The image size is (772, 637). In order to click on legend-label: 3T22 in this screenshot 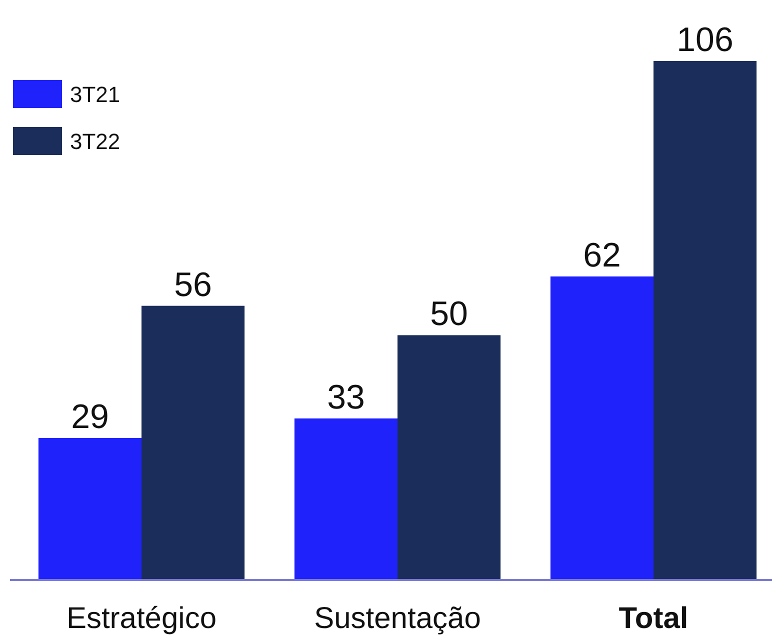, I will do `click(95, 141)`.